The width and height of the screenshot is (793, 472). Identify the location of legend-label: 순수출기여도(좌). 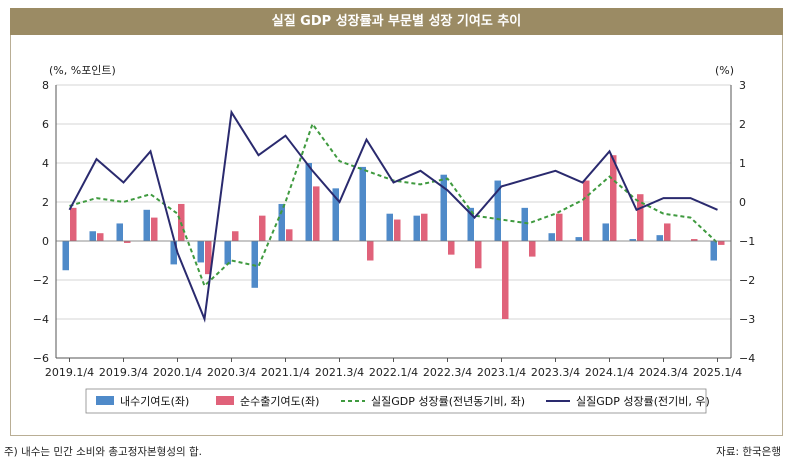
(279, 401).